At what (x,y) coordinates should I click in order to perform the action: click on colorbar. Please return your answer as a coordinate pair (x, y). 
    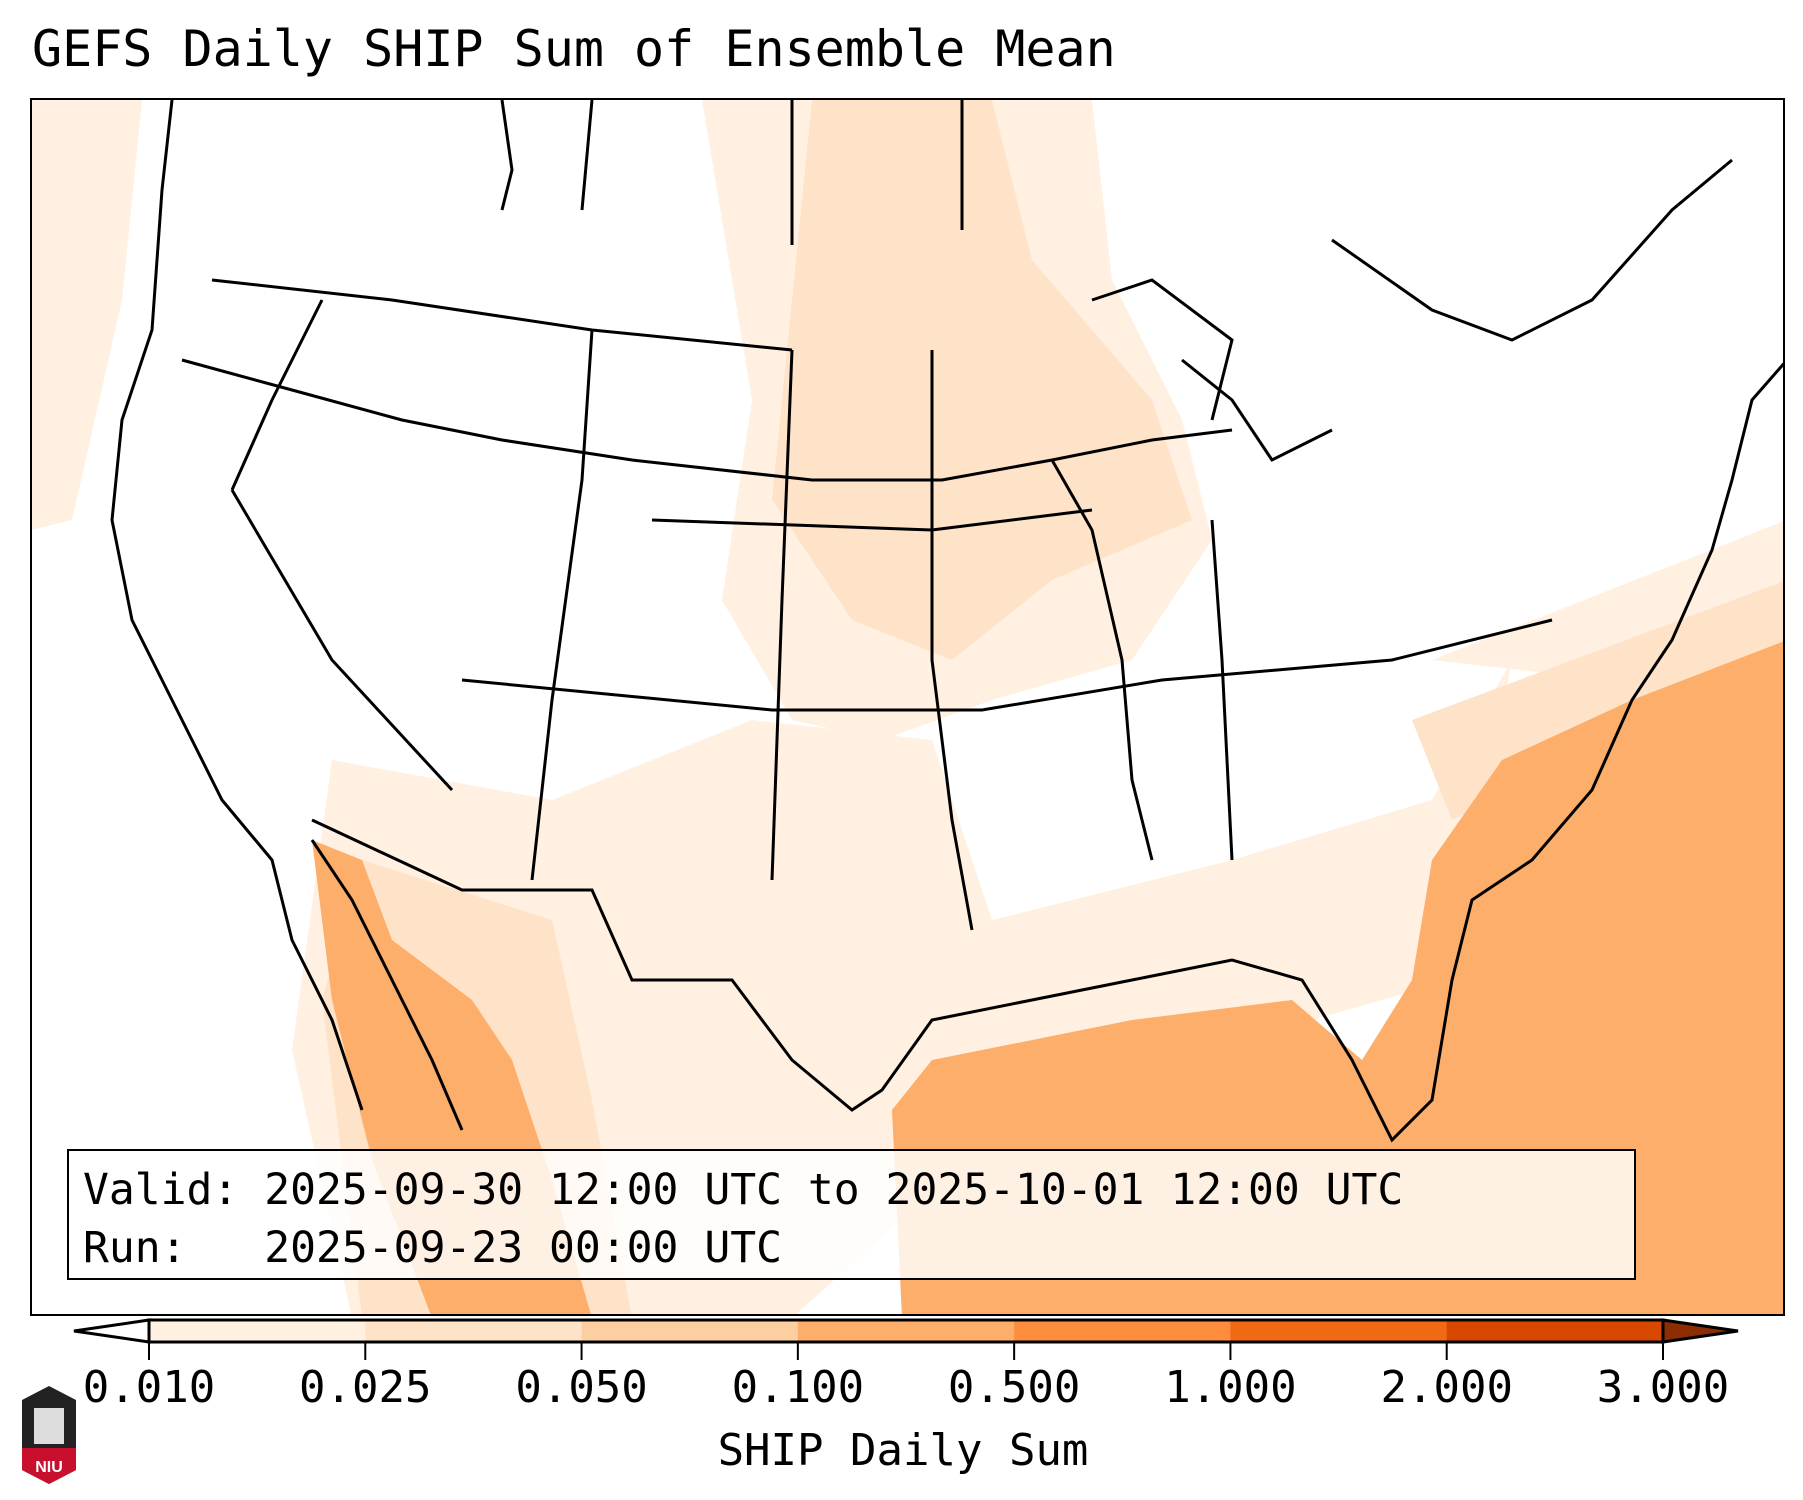
    Looking at the image, I should click on (906, 1339).